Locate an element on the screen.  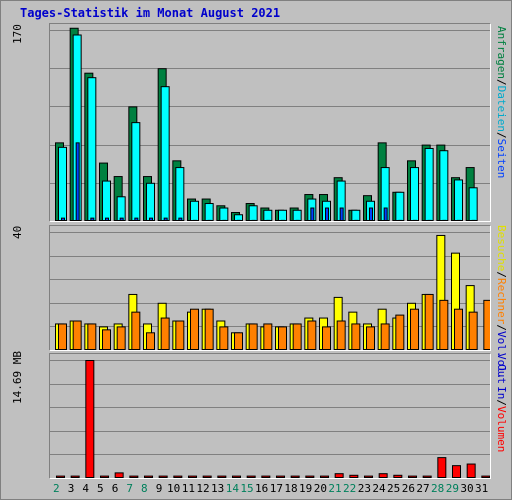
x-tick-label: 21 is located at coordinates (335, 488).